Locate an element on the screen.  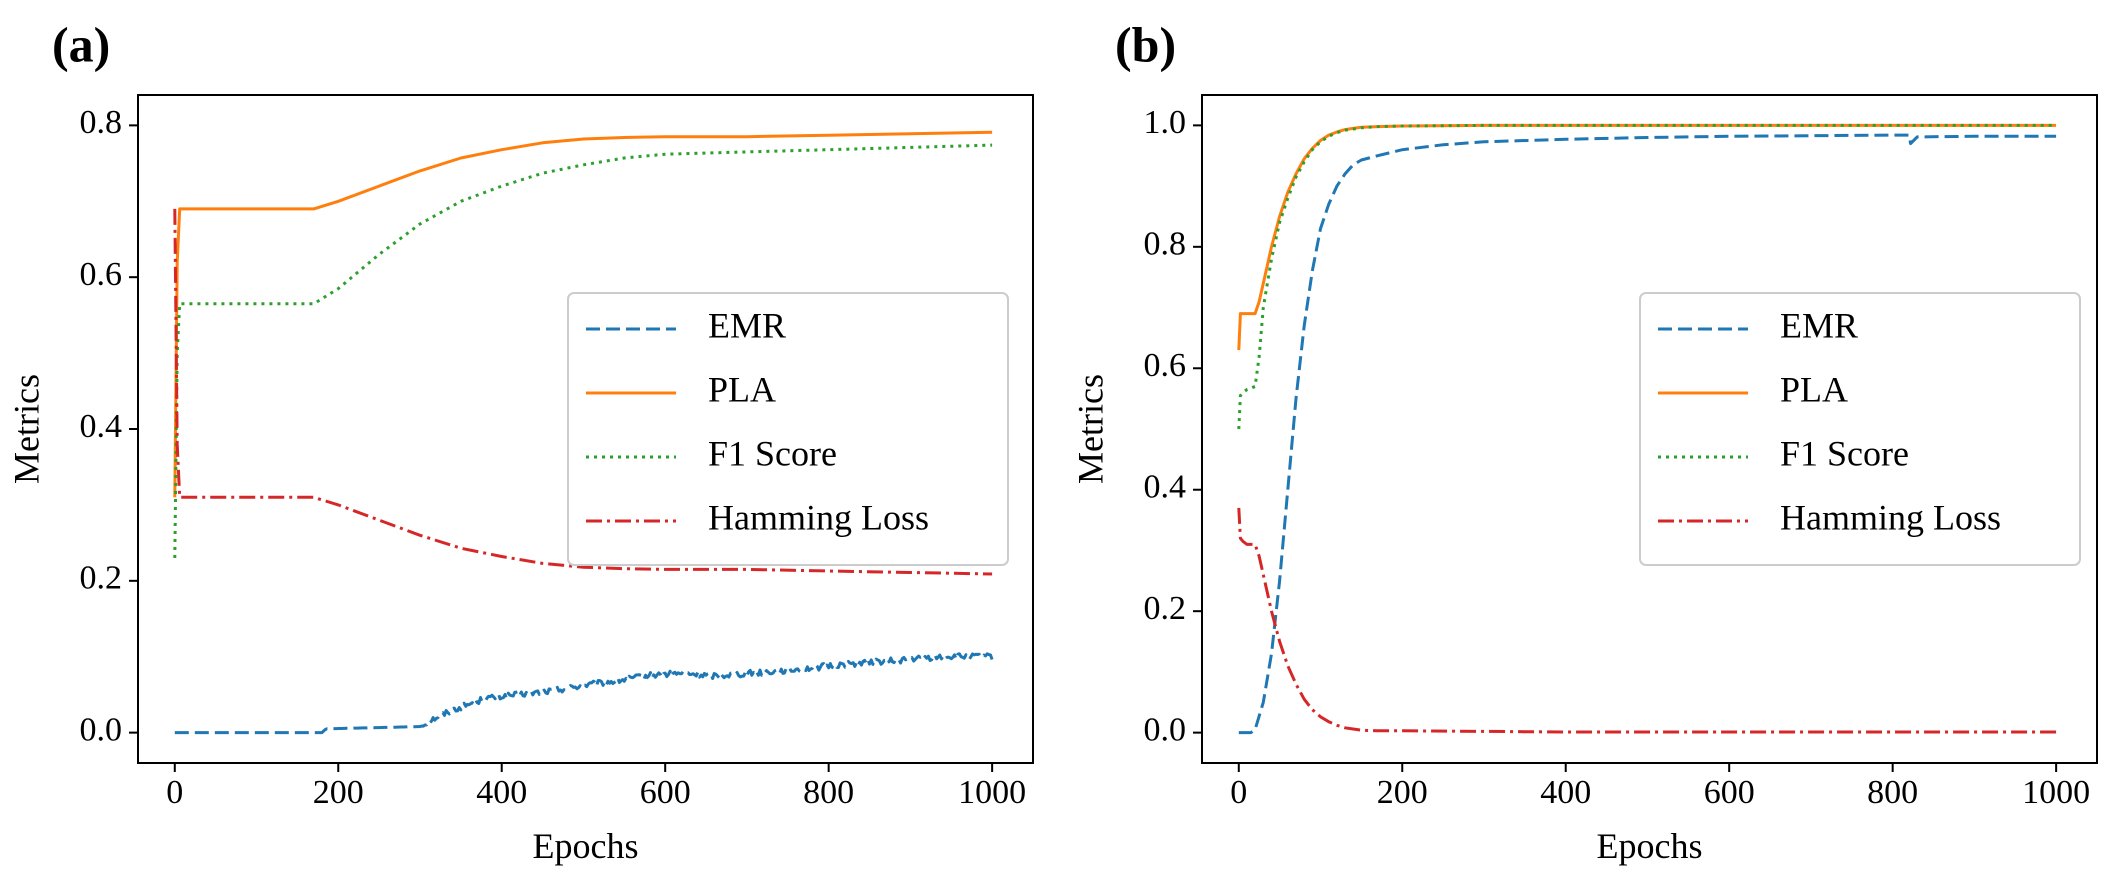
y-tick-label: 1.0 is located at coordinates (1165, 122).